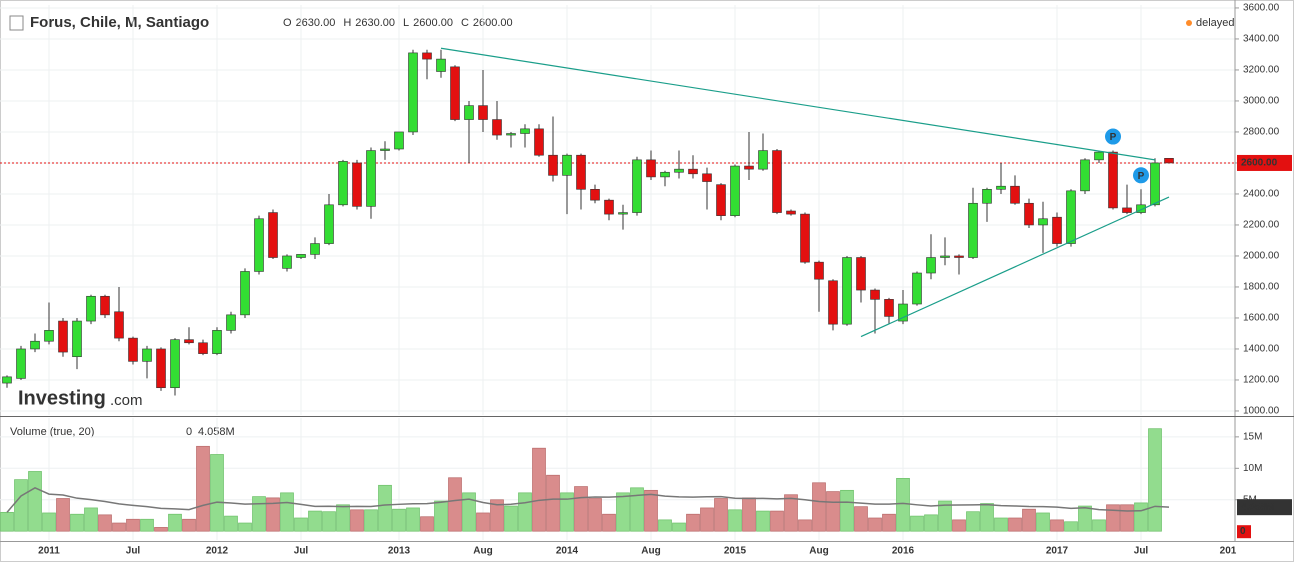 This screenshot has width=1294, height=562. I want to click on y-tick-label: 10M, so click(1252, 468).